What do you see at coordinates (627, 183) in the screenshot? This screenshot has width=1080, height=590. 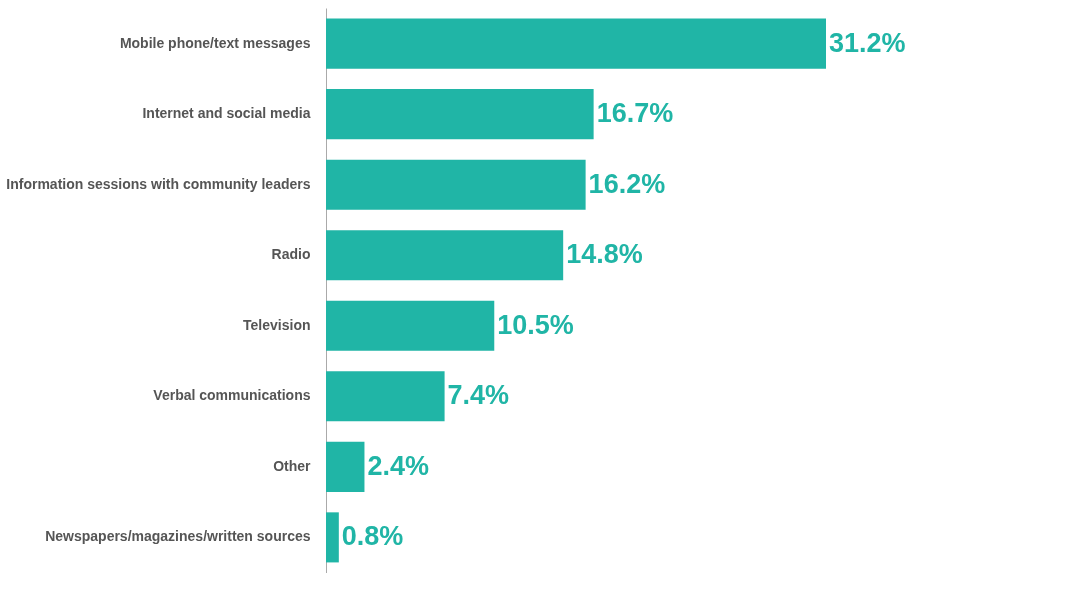 I see `data-label: 16.2%` at bounding box center [627, 183].